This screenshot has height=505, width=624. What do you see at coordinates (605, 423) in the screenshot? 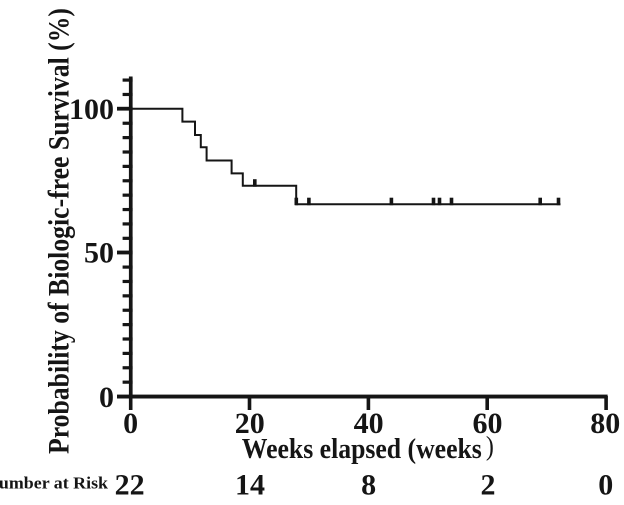
I see `svg-text: 80` at bounding box center [605, 423].